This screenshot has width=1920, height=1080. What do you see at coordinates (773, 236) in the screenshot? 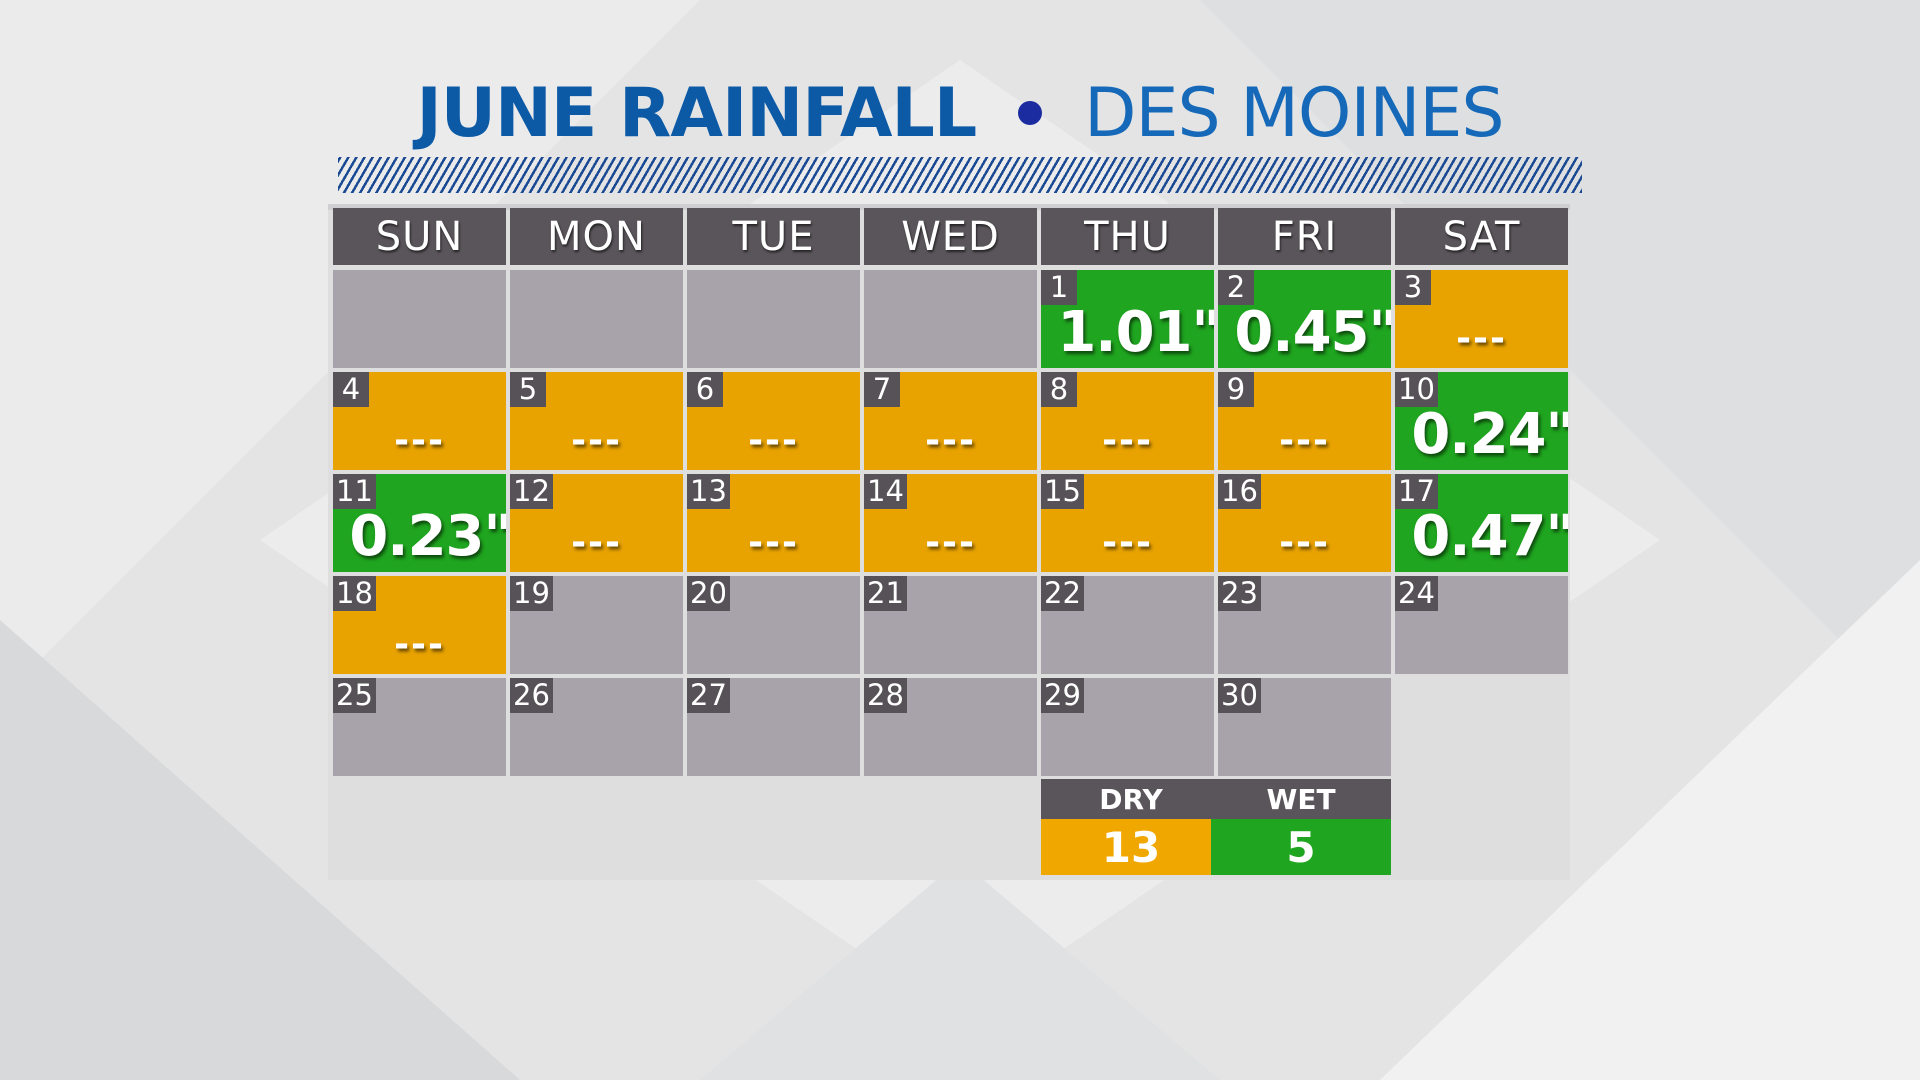
I see `weekday-header-tue: TUE` at bounding box center [773, 236].